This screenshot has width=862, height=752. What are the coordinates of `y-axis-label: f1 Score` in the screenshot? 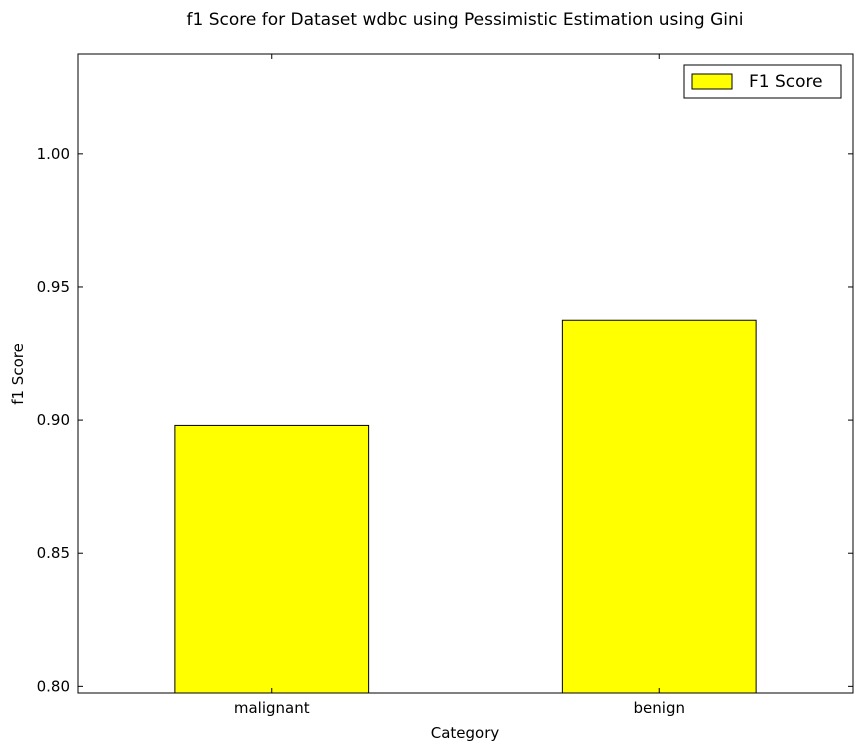 It's located at (18, 374).